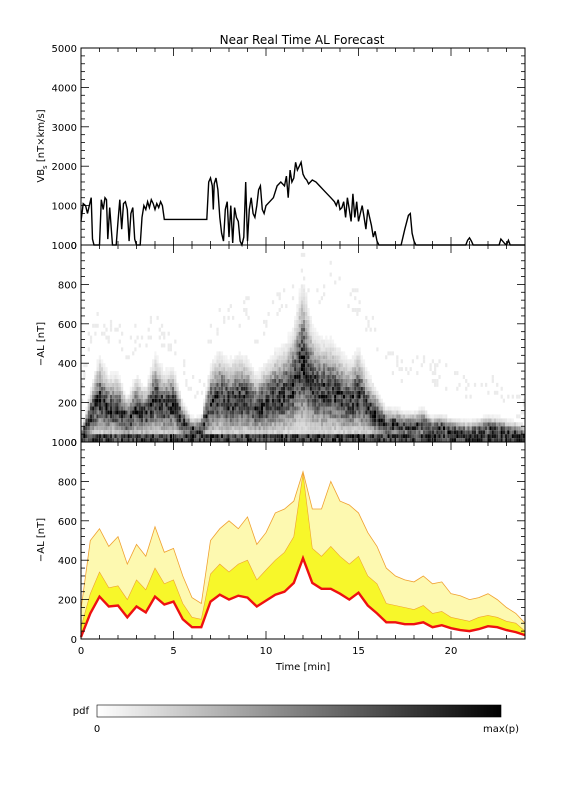 Image resolution: width=576 pixels, height=792 pixels. Describe the element at coordinates (64, 246) in the screenshot. I see `y-tick-label: 1000` at that location.